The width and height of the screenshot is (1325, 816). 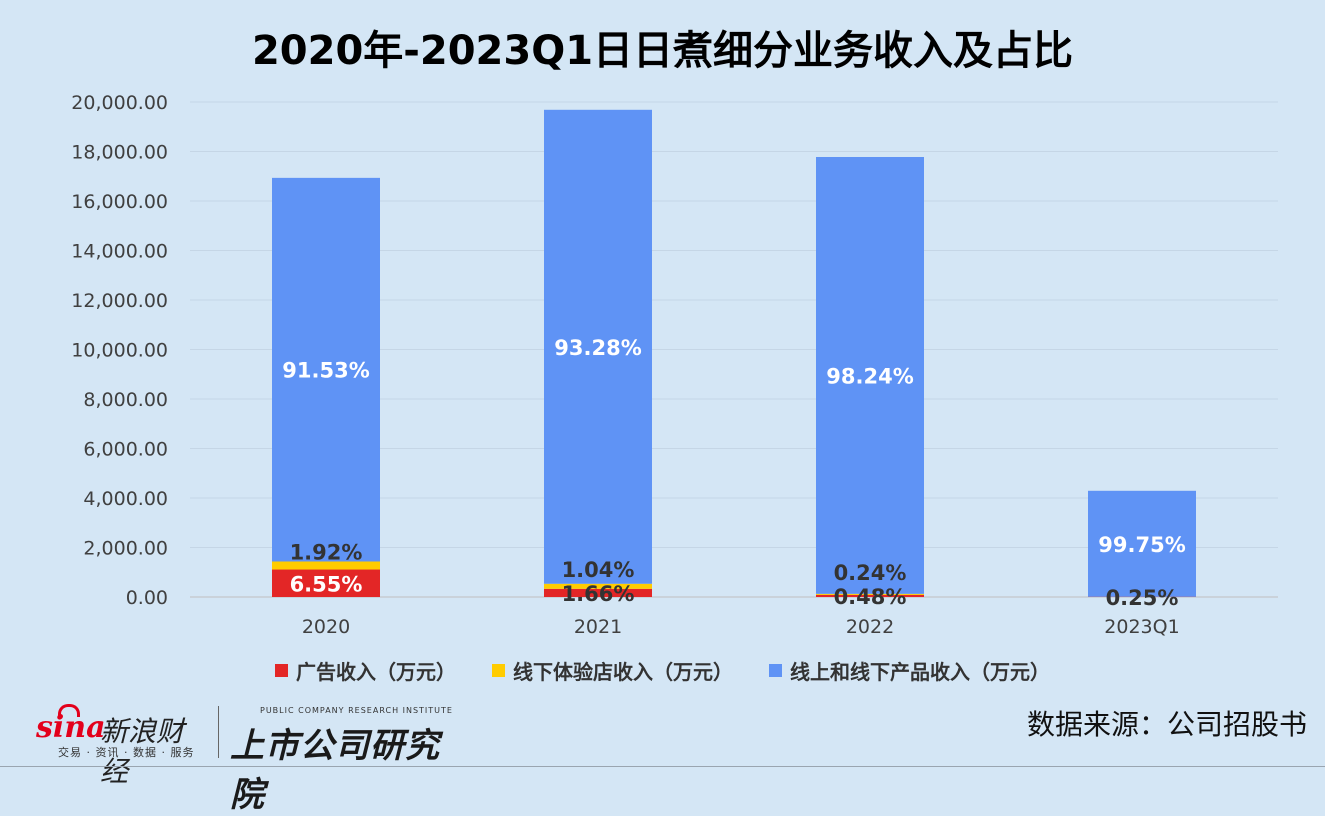 What do you see at coordinates (741, 627) in the screenshot?
I see `x-axis-categories: 2020 2021 2022 2023Q1` at bounding box center [741, 627].